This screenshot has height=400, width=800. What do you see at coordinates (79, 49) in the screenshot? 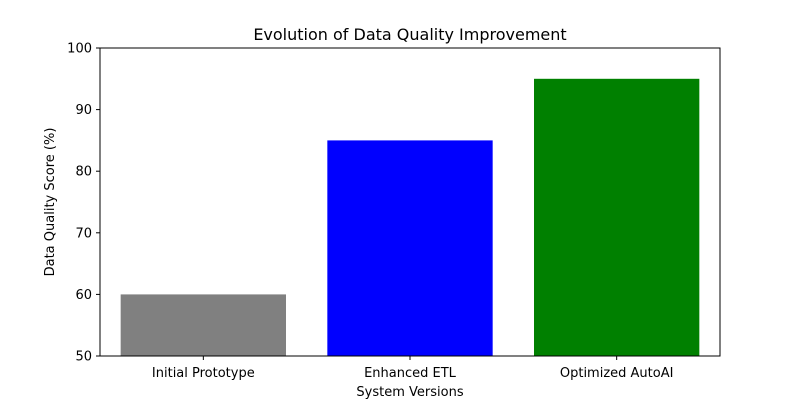
I see `y-tick-label: 100` at bounding box center [79, 49].